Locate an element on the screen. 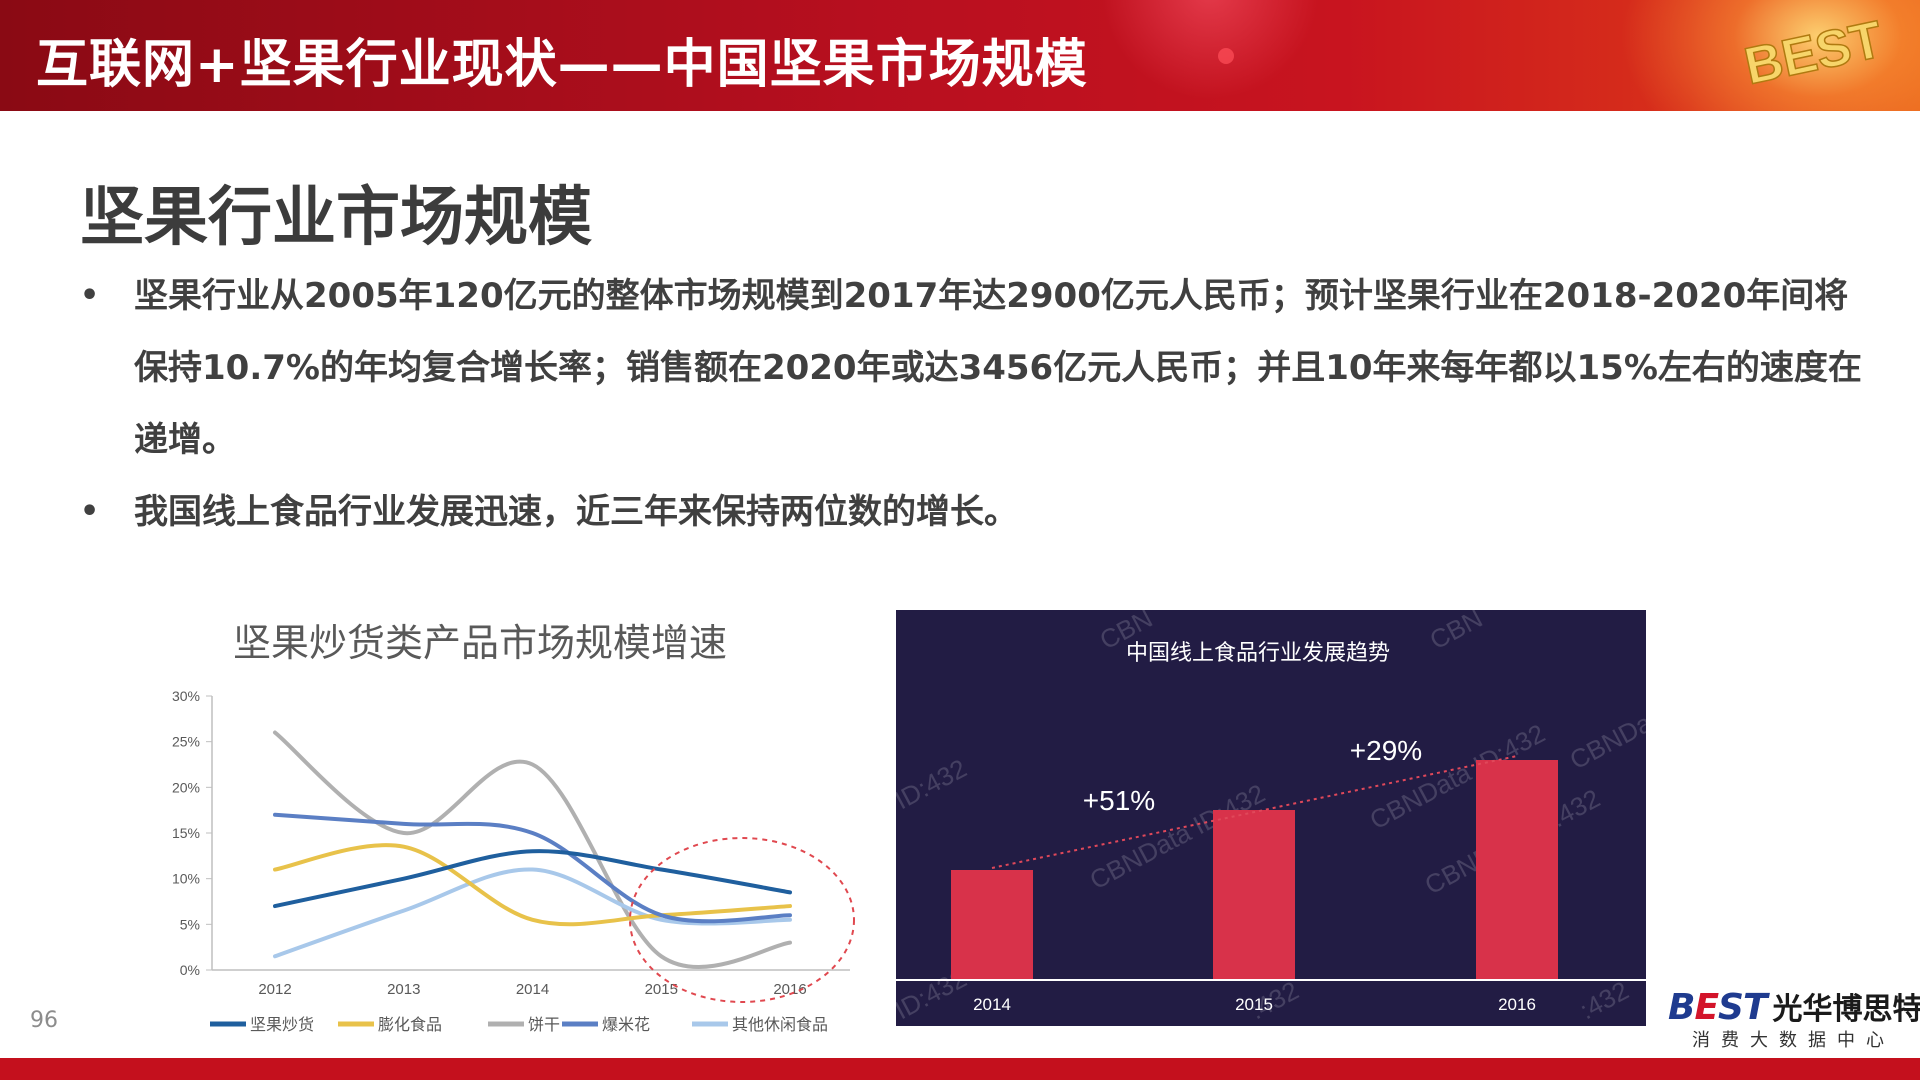  x-tick-label: 2016 is located at coordinates (789, 989).